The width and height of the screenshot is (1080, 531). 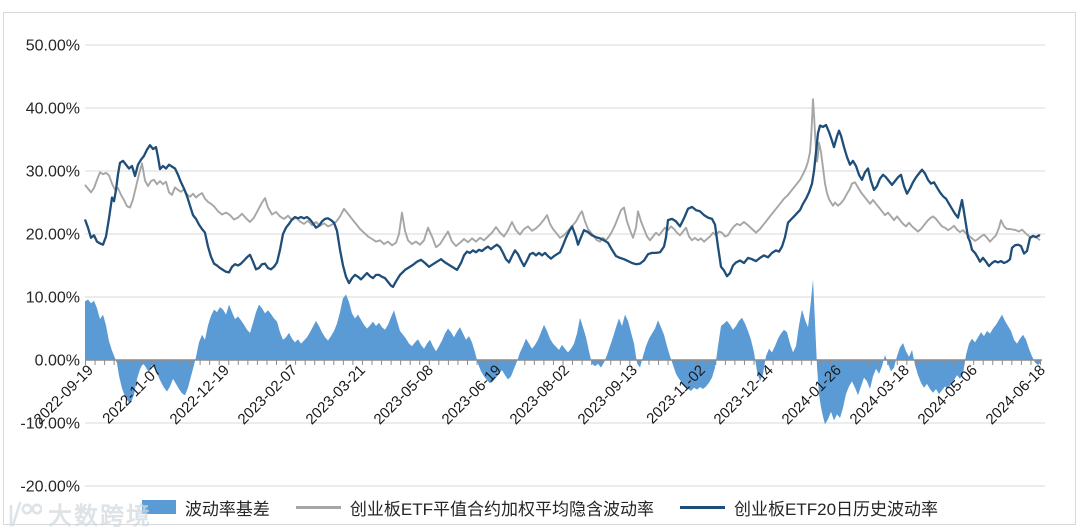 What do you see at coordinates (703, 507) in the screenshot?
I see `historical-line-swatch-icon` at bounding box center [703, 507].